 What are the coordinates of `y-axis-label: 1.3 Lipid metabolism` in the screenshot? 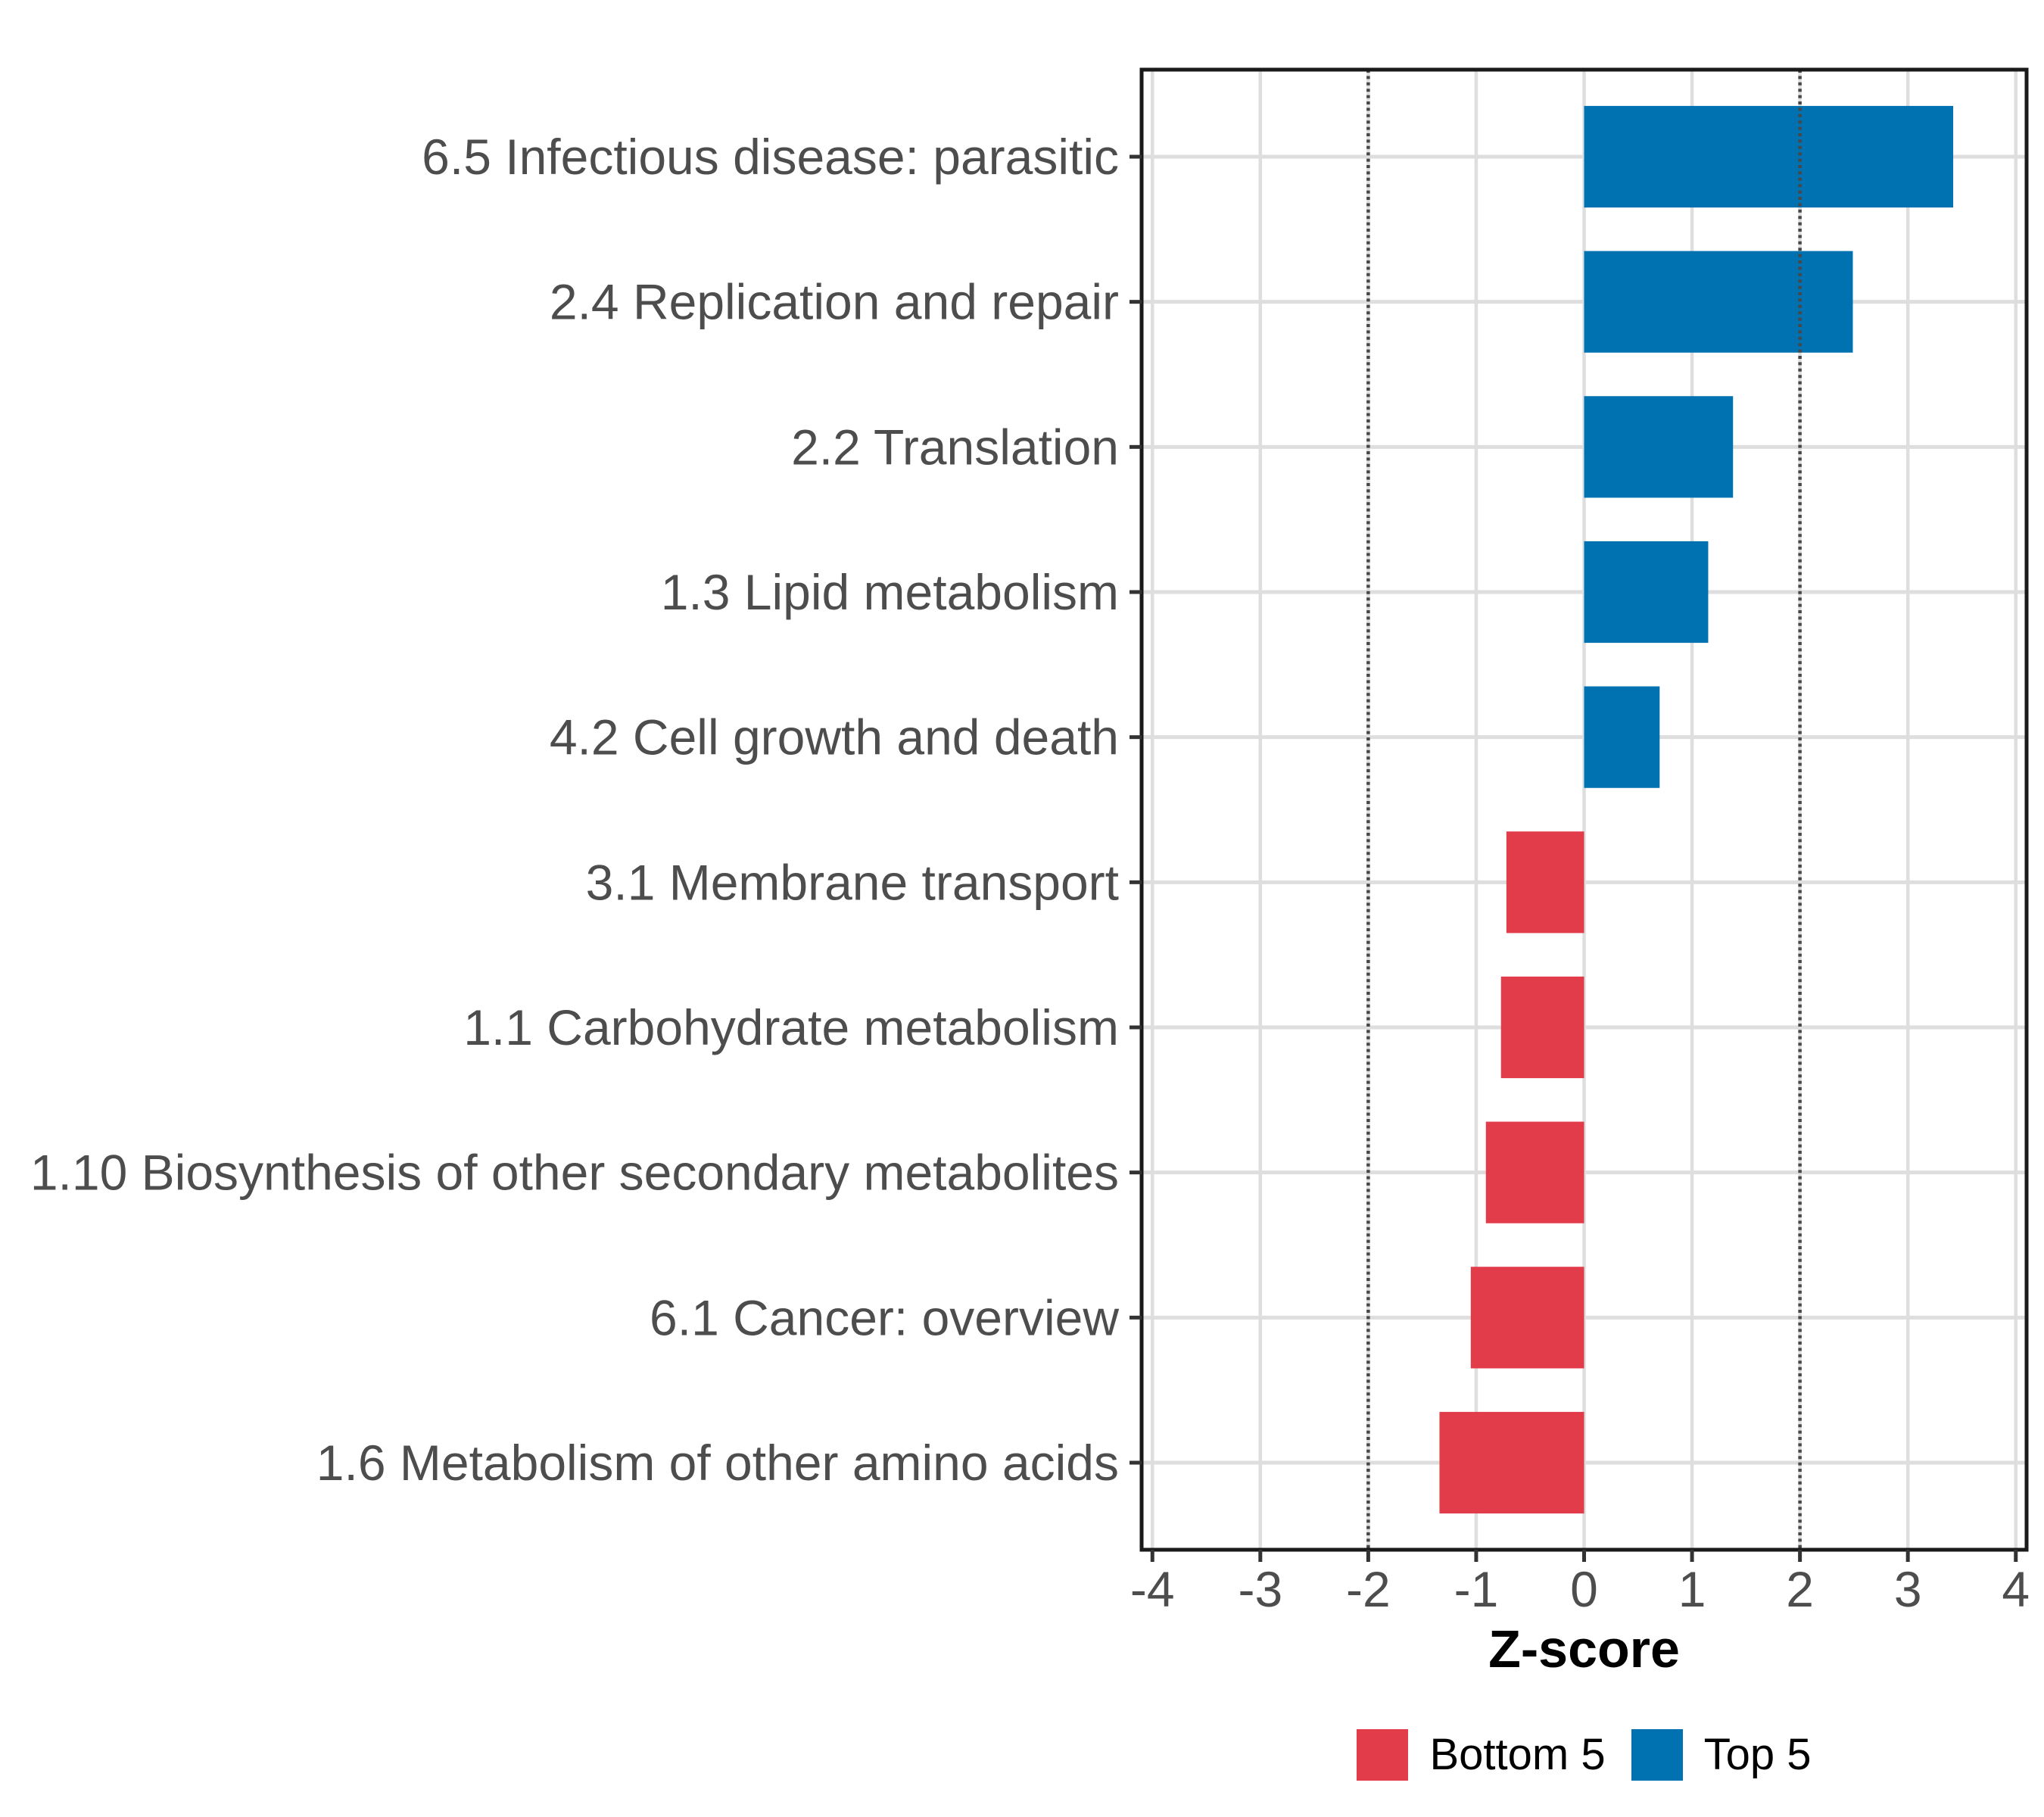 It's located at (890, 592).